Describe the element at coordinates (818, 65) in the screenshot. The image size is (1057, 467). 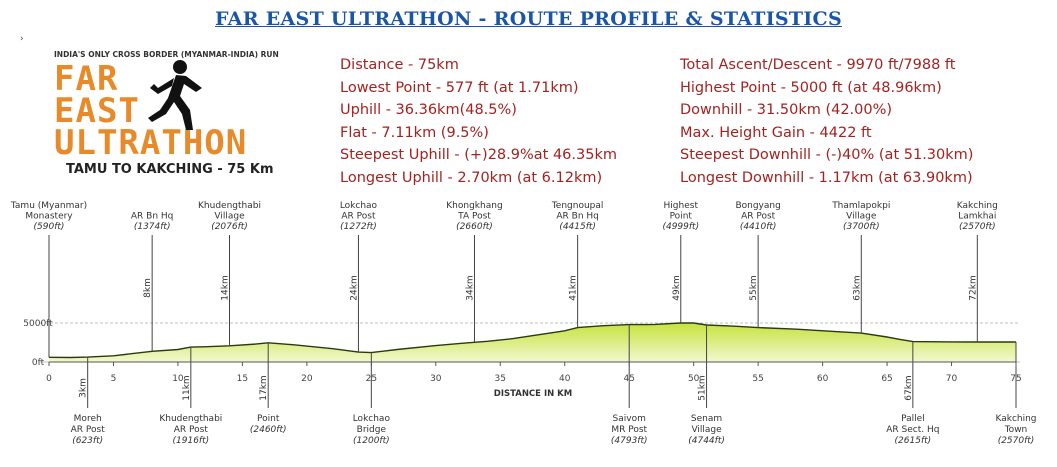
I see `stat-total-ascent-descent: Total Ascent/Descent - 9970 ft/7988 ft` at that location.